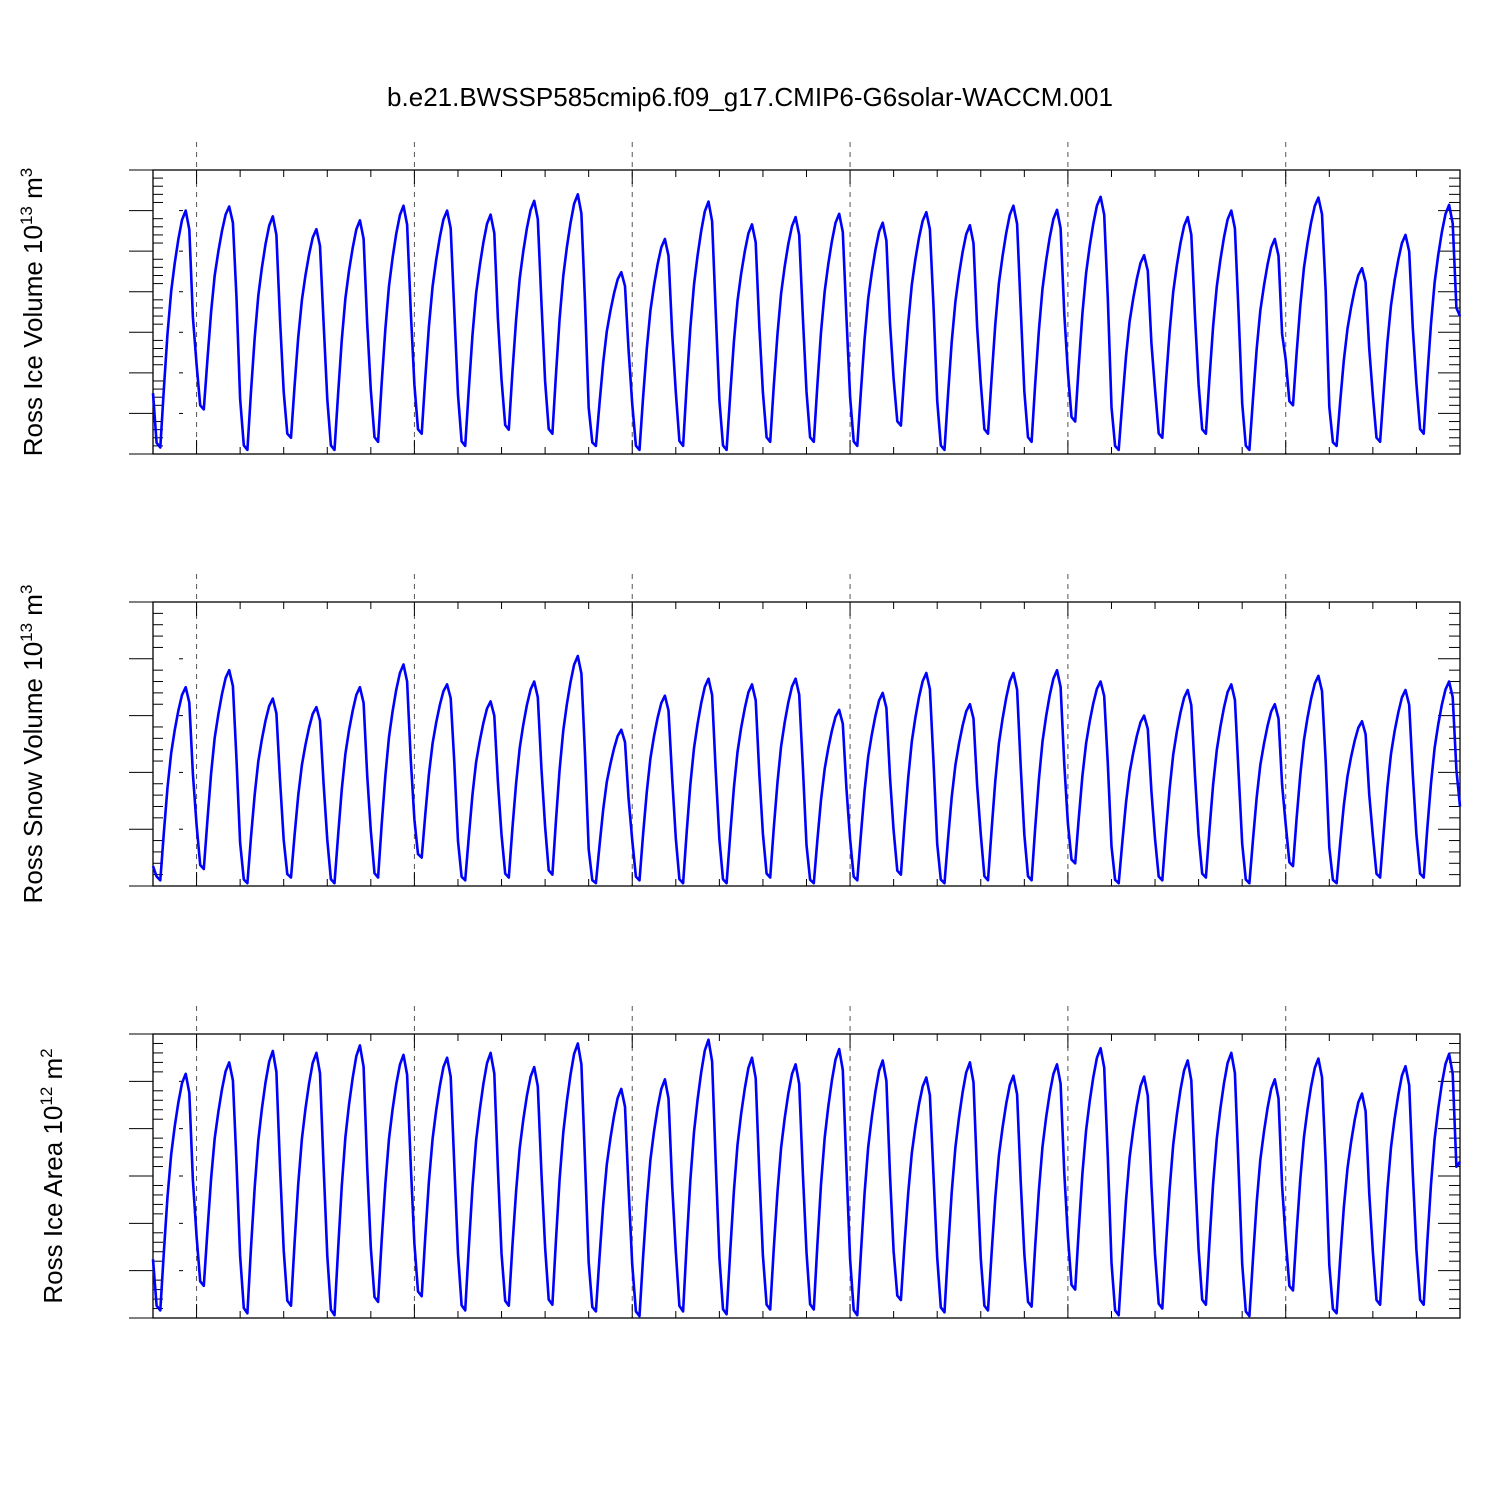  Describe the element at coordinates (806, 769) in the screenshot. I see `series-line` at that location.